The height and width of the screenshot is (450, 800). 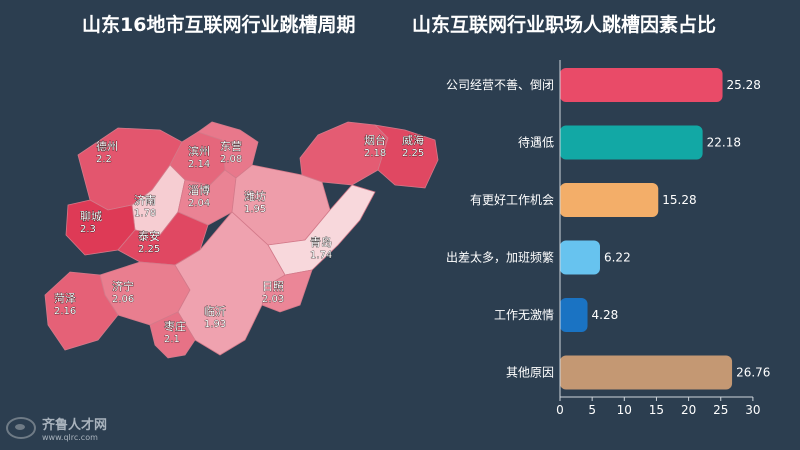 What do you see at coordinates (375, 153) in the screenshot?
I see `map-region-value-3: 2.18` at bounding box center [375, 153].